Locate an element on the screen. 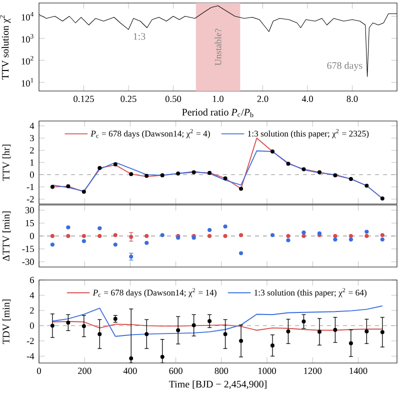 Image resolution: width=400 pixels, height=394 pixels. x-tick-label: 600 is located at coordinates (175, 371).